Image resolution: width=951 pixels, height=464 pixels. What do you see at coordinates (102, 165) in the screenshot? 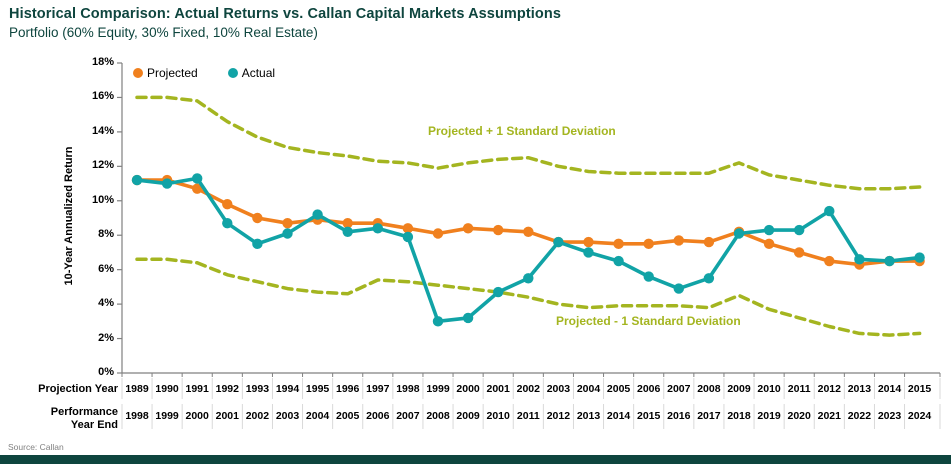
I see `y-tick-label: 12%` at bounding box center [102, 165].